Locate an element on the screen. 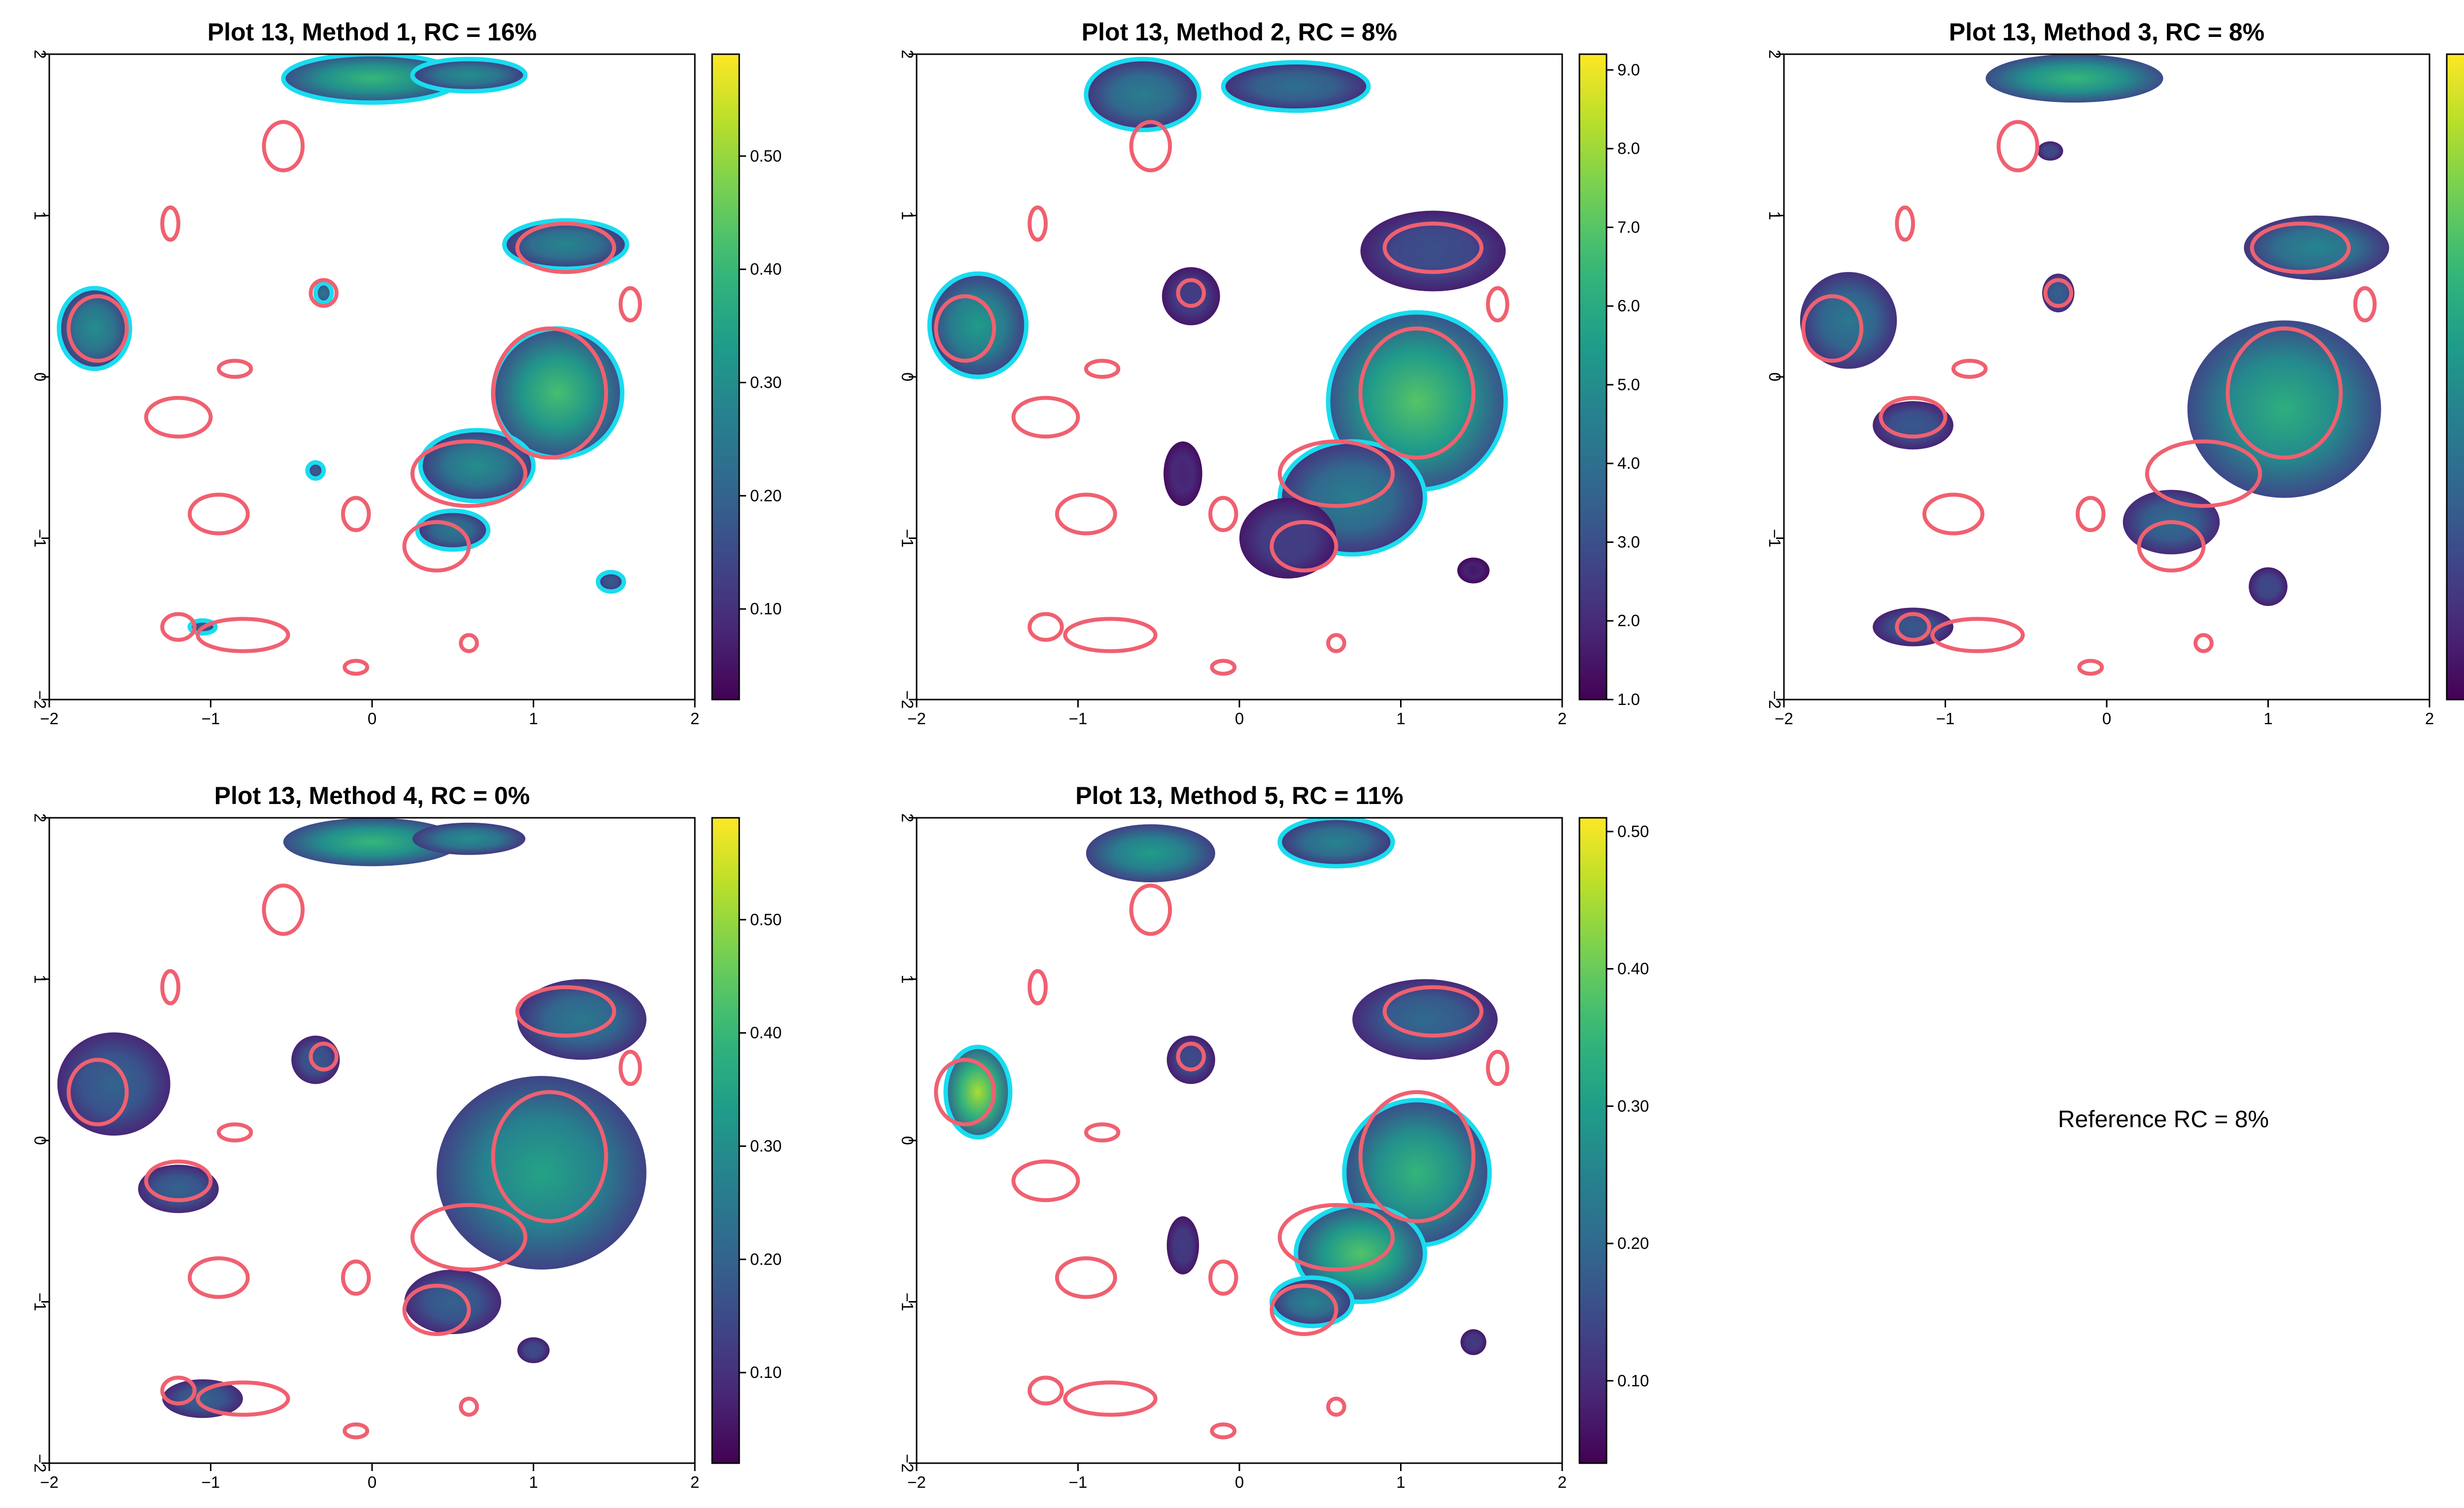 The height and width of the screenshot is (1508, 2464). colorbar-tick-label: 1.0 is located at coordinates (1628, 699).